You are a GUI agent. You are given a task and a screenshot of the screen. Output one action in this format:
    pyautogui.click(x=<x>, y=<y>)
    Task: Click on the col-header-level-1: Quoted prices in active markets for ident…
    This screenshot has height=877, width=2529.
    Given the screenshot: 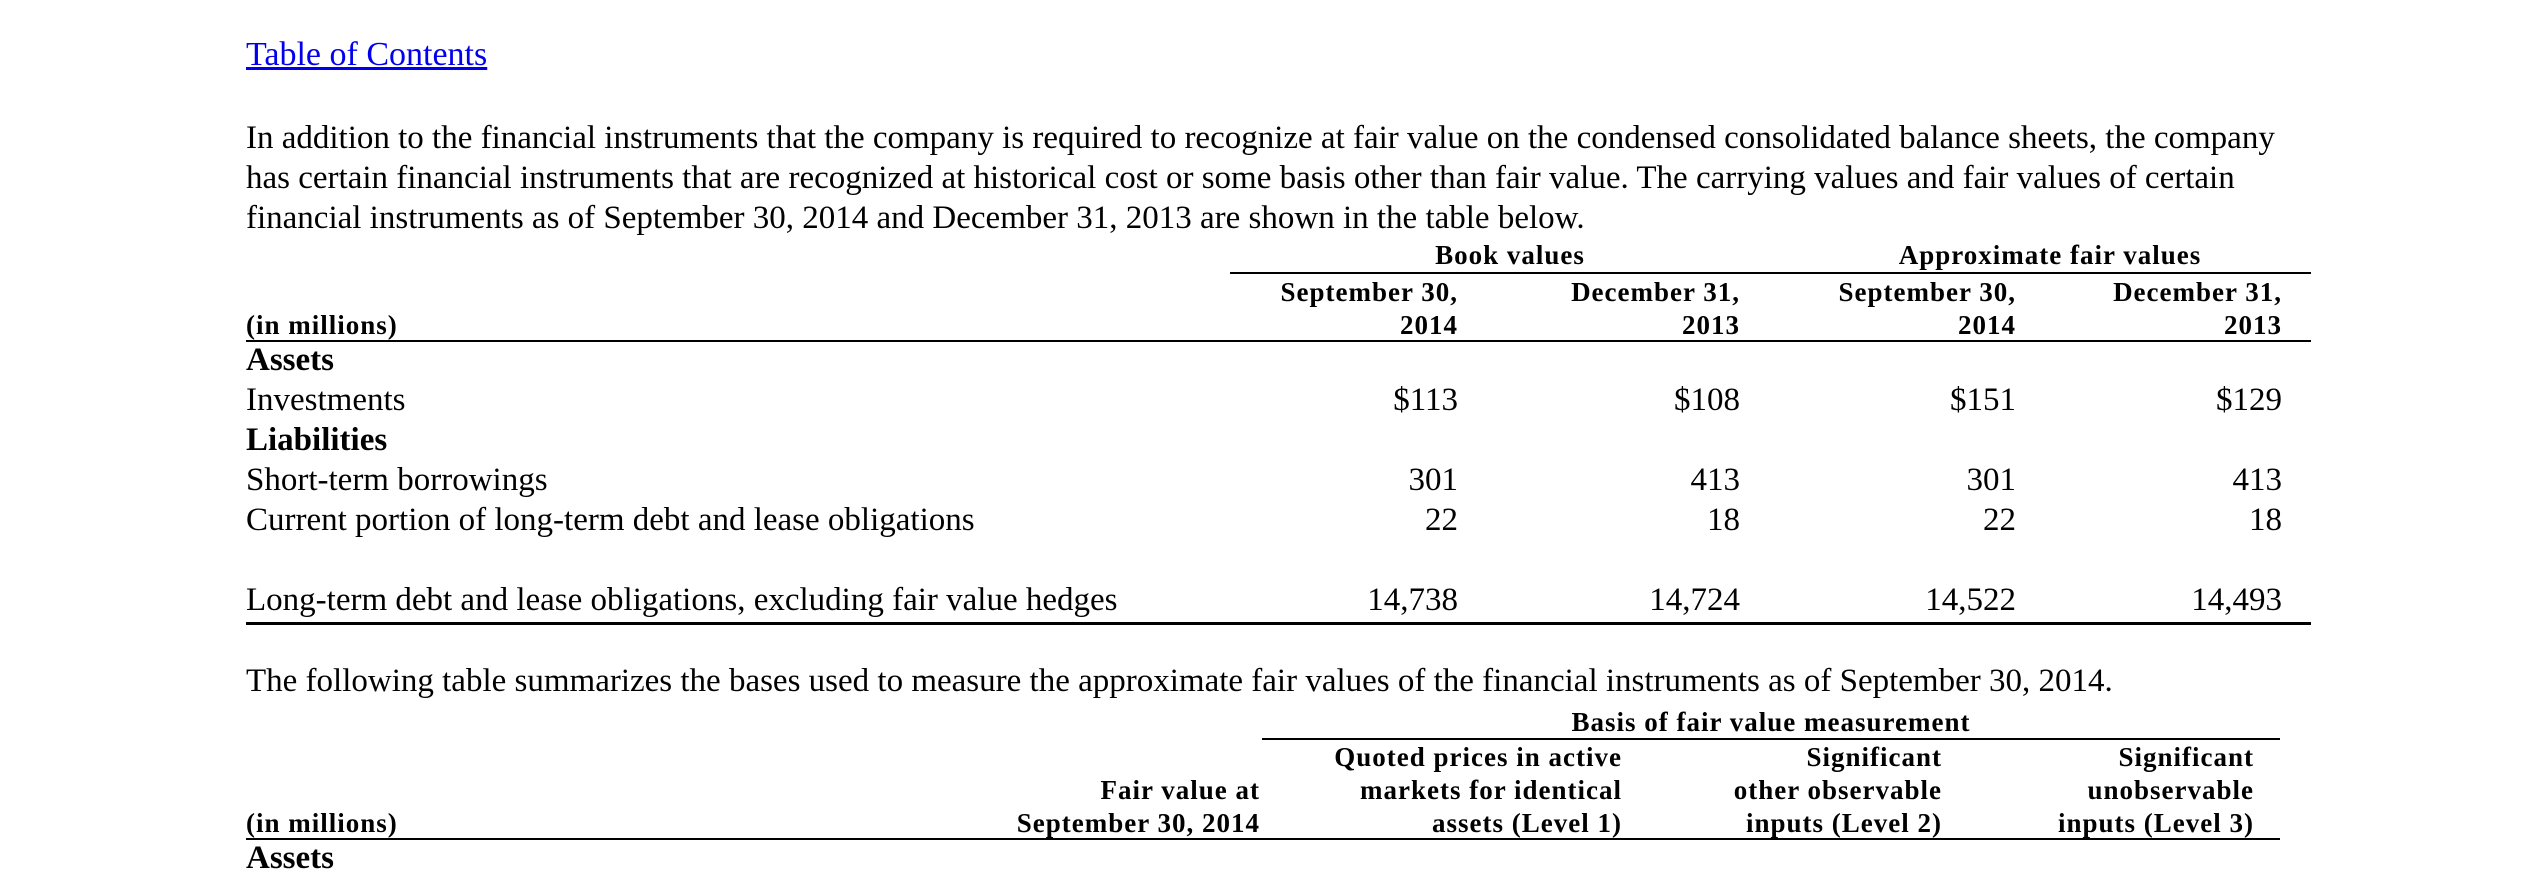 What is the action you would take?
    pyautogui.click(x=1478, y=790)
    